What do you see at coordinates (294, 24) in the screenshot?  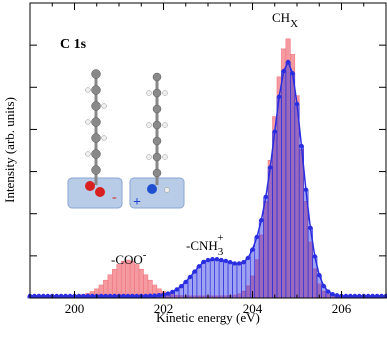 I see `annotation-sub: X` at bounding box center [294, 24].